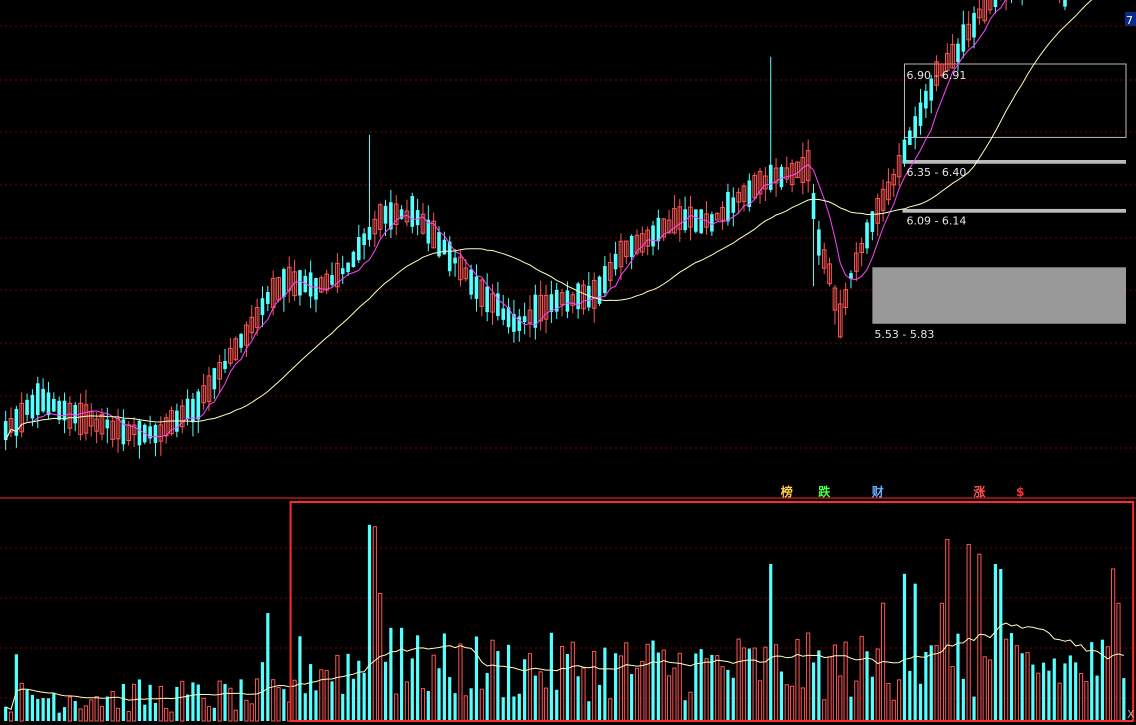  What do you see at coordinates (904, 334) in the screenshot?
I see `price-zone-label: 5.53 - 5.83` at bounding box center [904, 334].